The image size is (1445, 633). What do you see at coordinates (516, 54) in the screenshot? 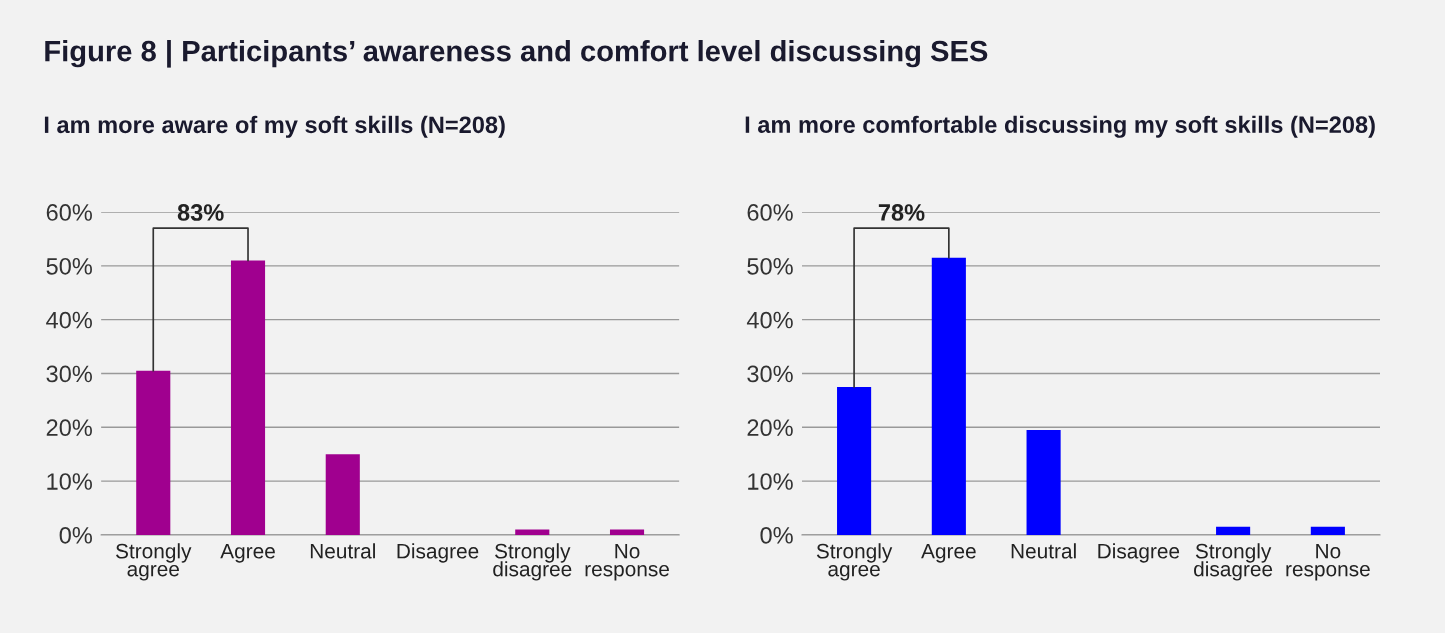
I see `chart-title: Figure 8 | Participants’ awareness and comfort level discussing SES` at bounding box center [516, 54].